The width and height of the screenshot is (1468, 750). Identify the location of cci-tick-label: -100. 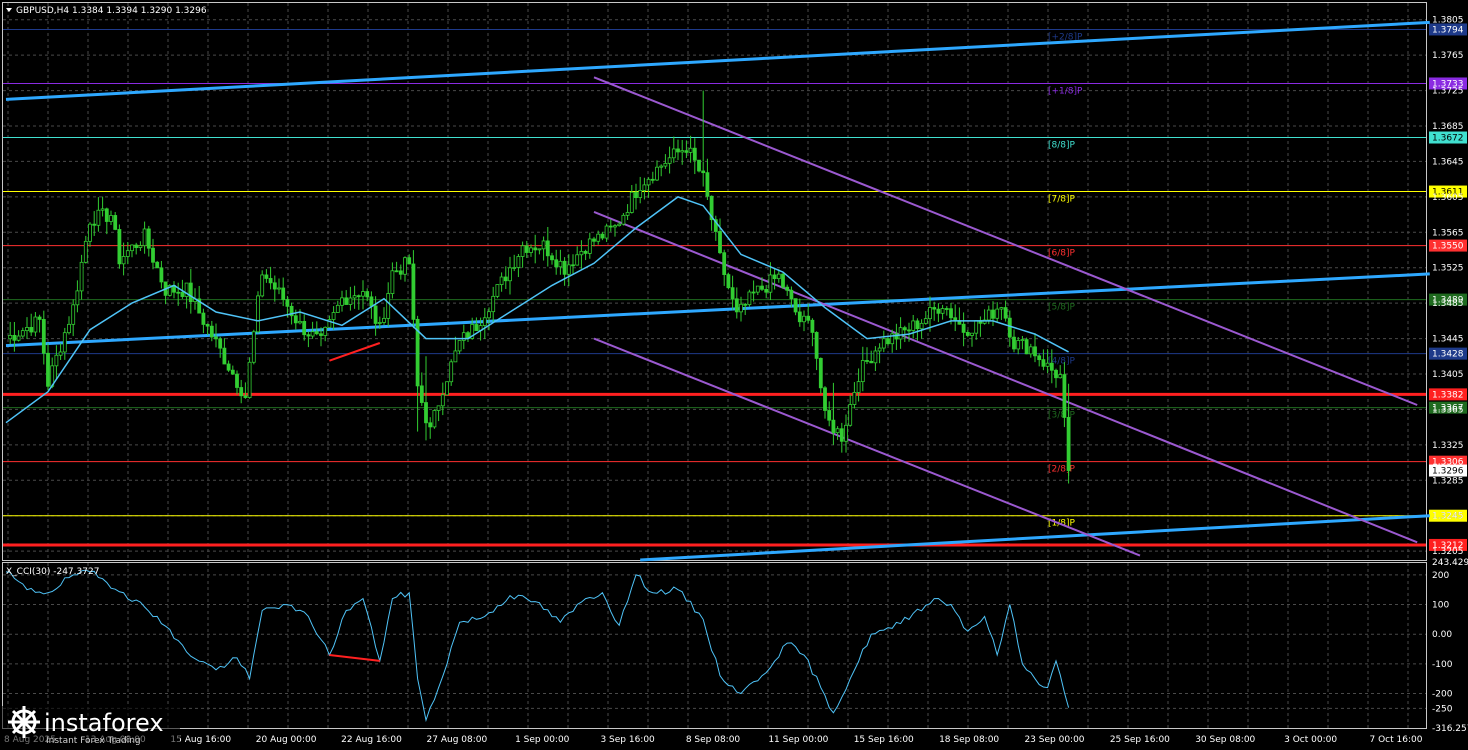
(1442, 665).